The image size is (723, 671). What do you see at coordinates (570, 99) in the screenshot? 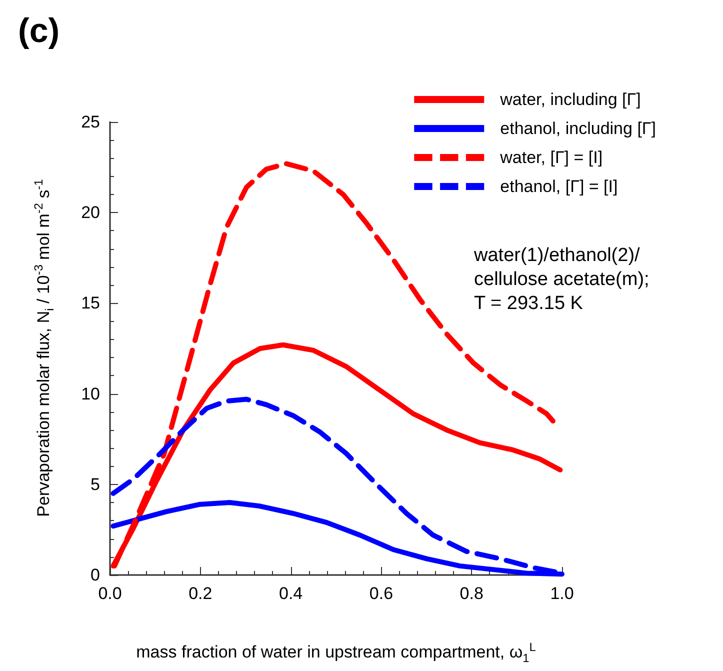
I see `legend-label: water, including [Γ]` at bounding box center [570, 99].